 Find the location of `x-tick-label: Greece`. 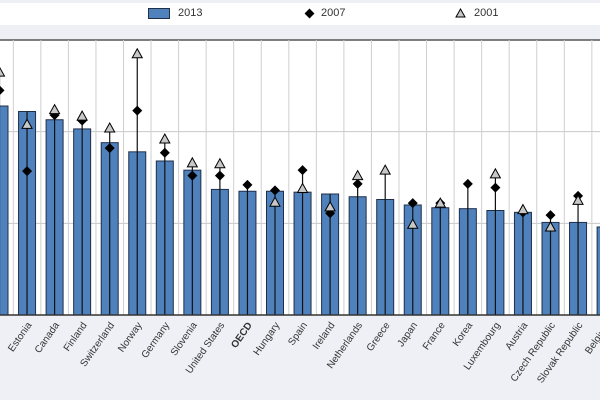

x-tick-label: Greece is located at coordinates (379, 337).